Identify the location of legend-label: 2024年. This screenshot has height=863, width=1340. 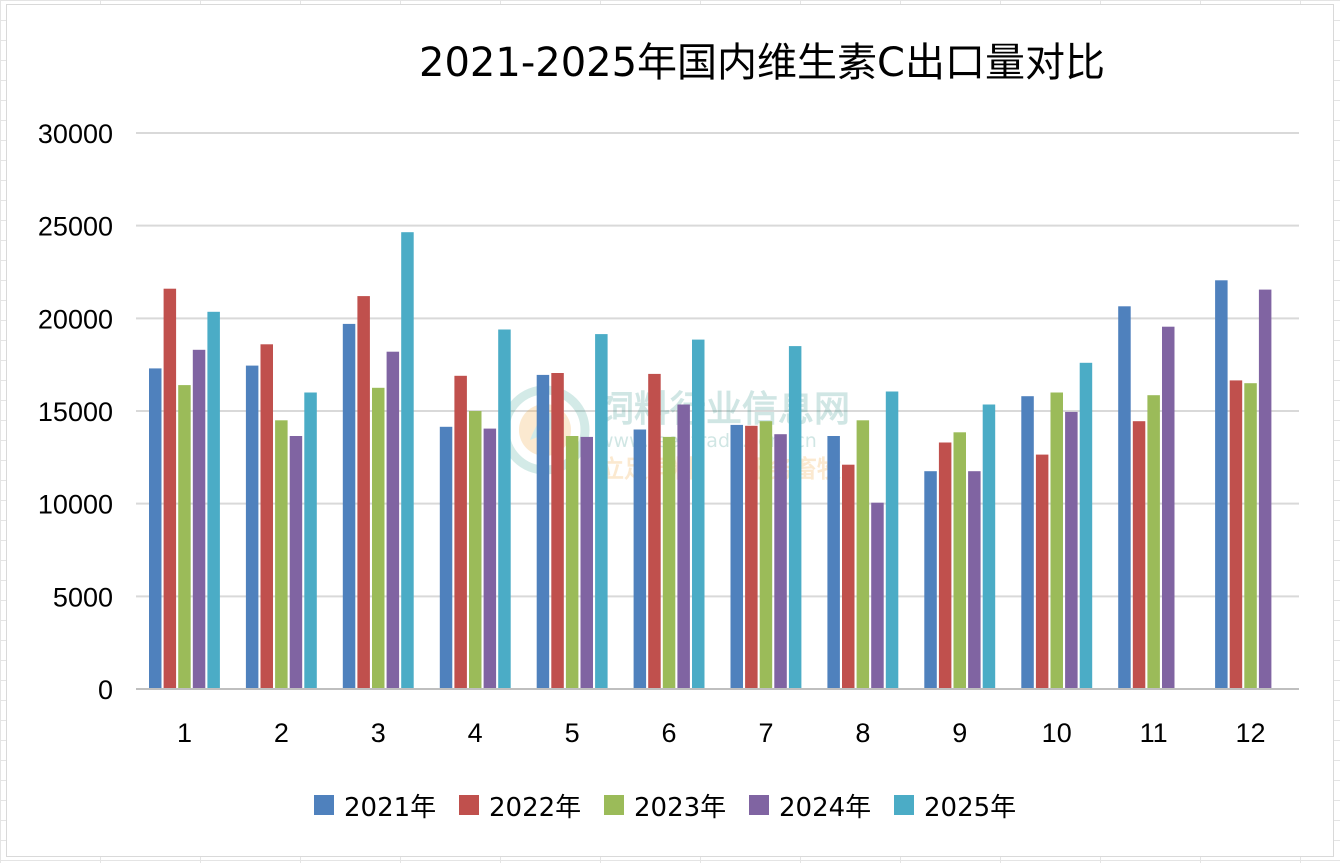
(825, 808).